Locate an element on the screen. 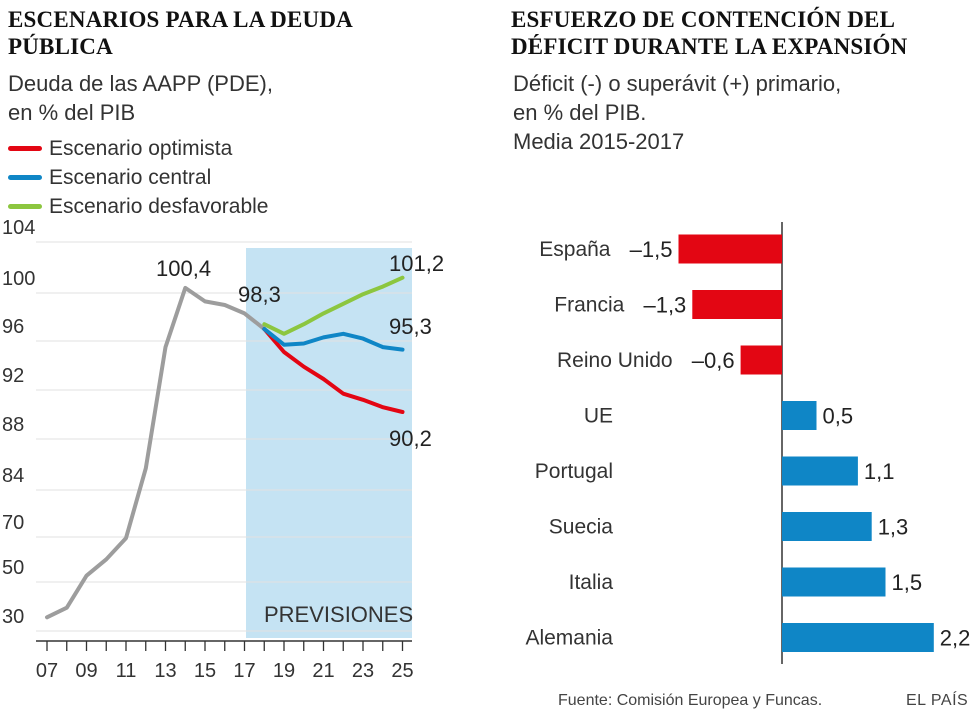  legend-item-optimista: Escenario optimista is located at coordinates (138, 148).